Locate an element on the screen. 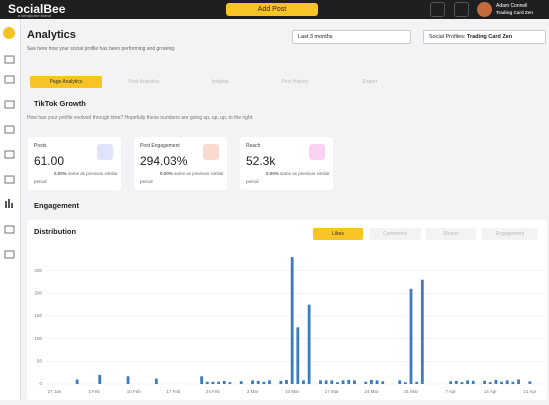  section-title: TikTok Growth is located at coordinates (60, 103).